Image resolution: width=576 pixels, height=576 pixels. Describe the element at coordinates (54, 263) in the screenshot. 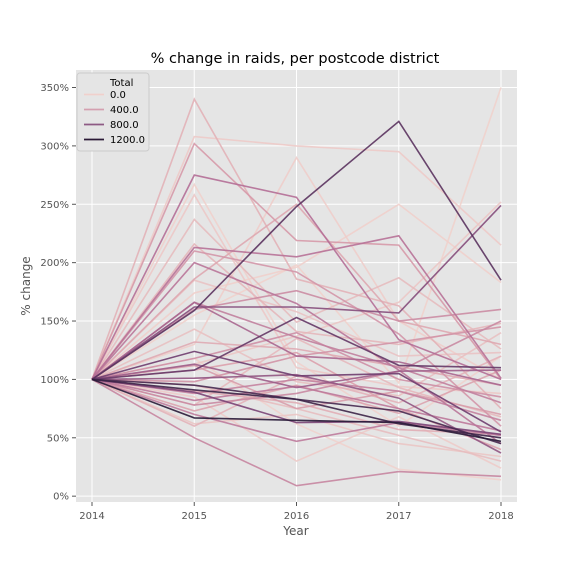

I see `y-tick-label: 200%` at that location.